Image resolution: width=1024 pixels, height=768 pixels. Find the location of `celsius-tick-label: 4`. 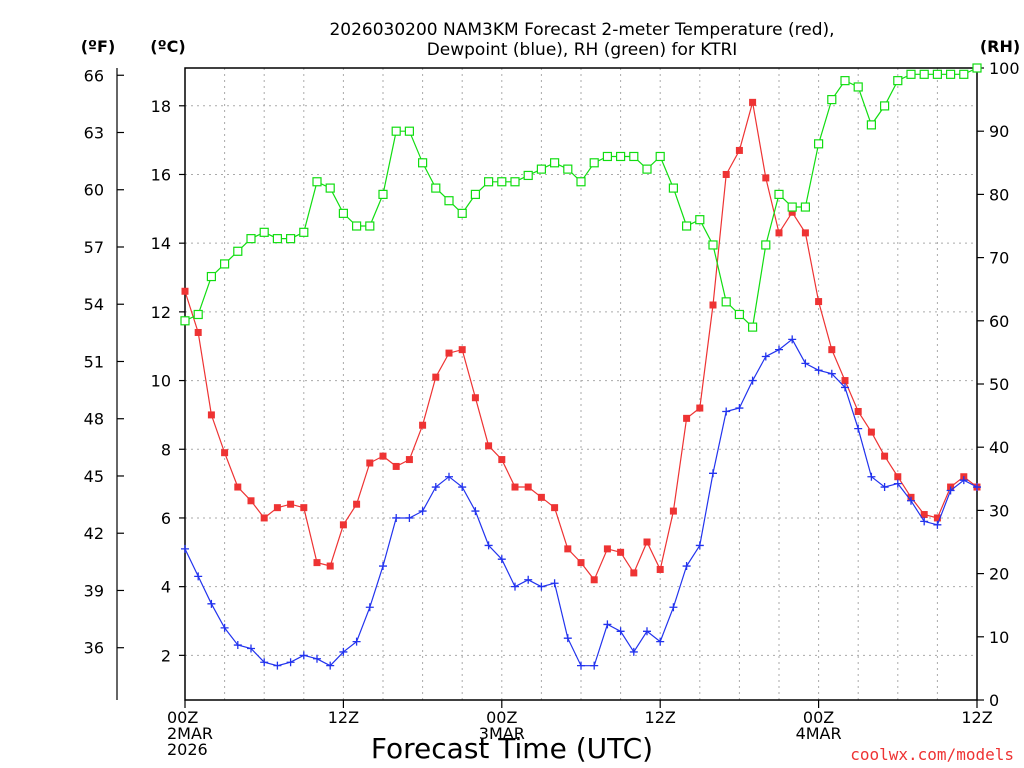

celsius-tick-label: 4 is located at coordinates (166, 587).